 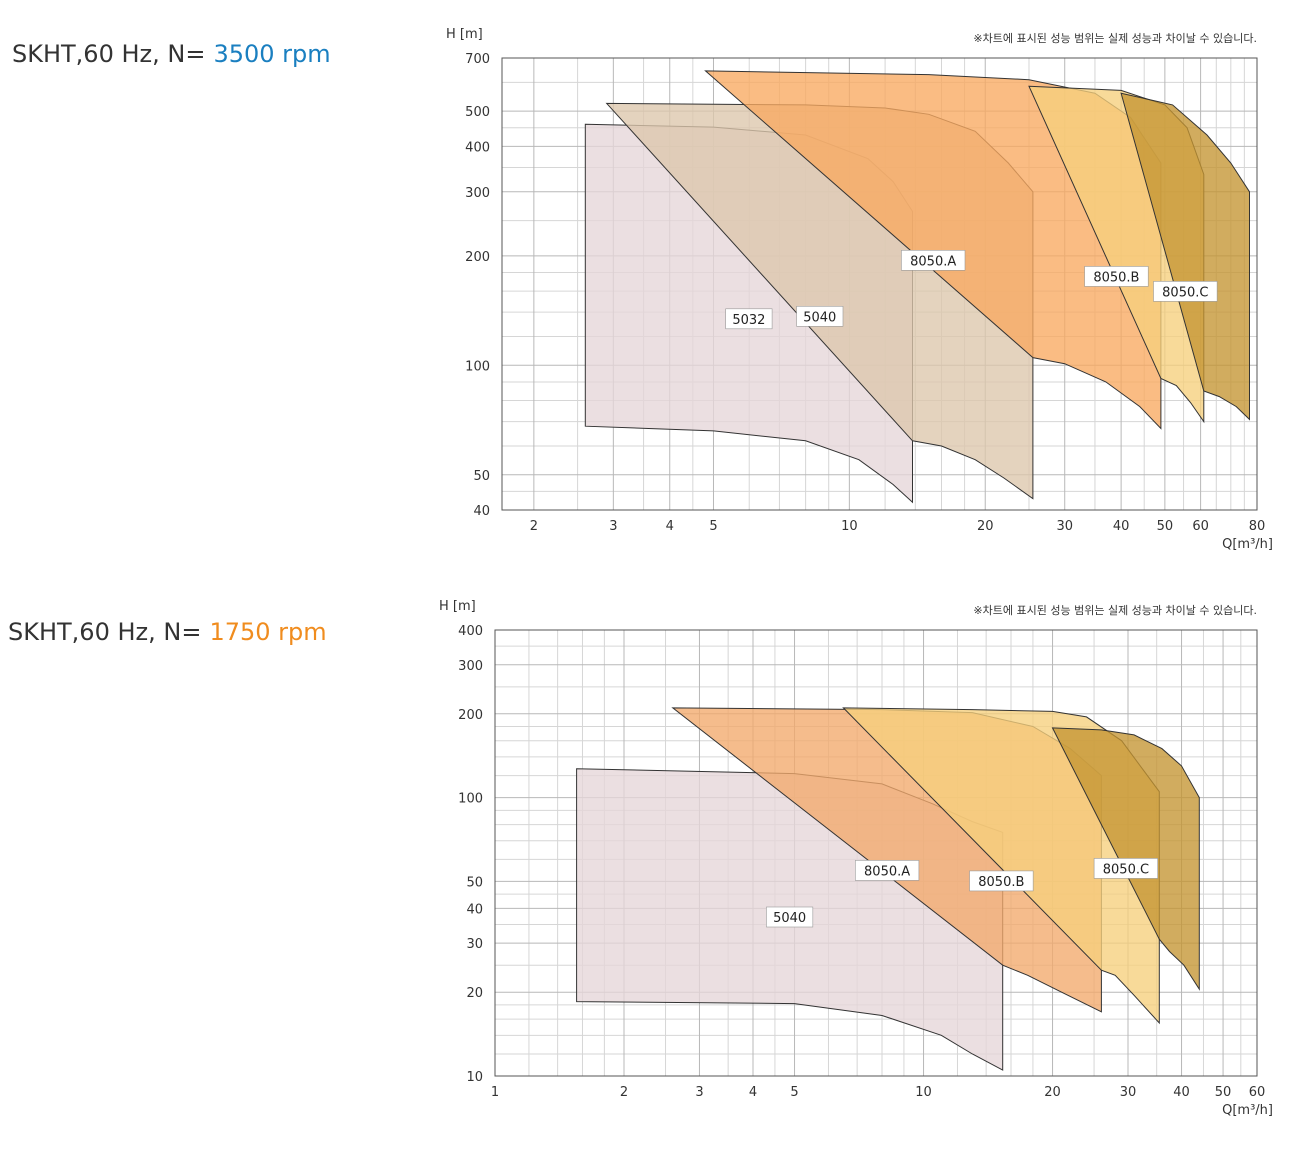 What do you see at coordinates (1185, 256) in the screenshot?
I see `series-area-8050.C` at bounding box center [1185, 256].